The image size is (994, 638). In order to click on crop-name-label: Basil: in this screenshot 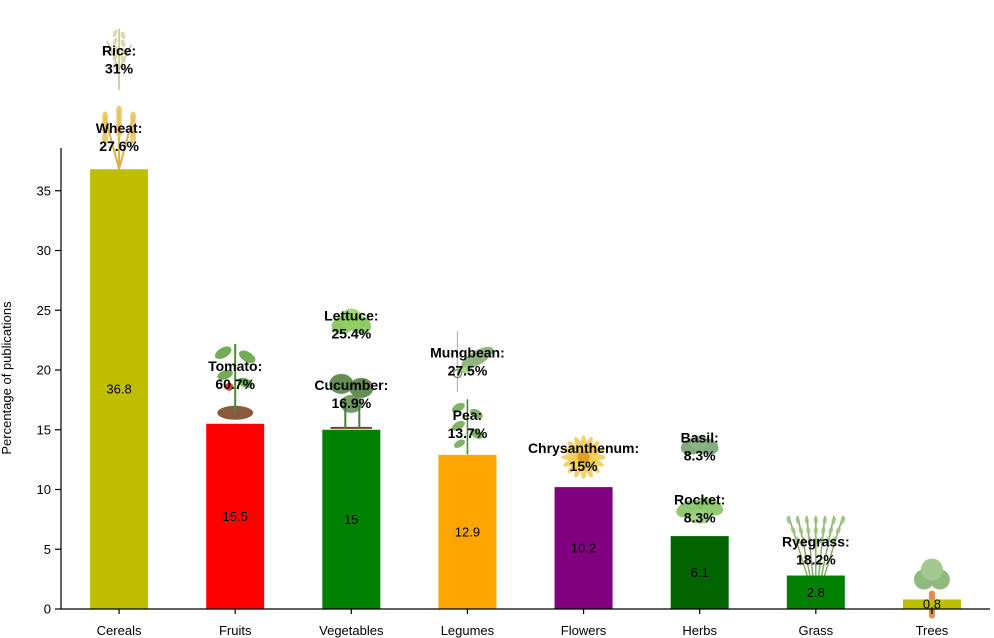, I will do `click(700, 437)`.